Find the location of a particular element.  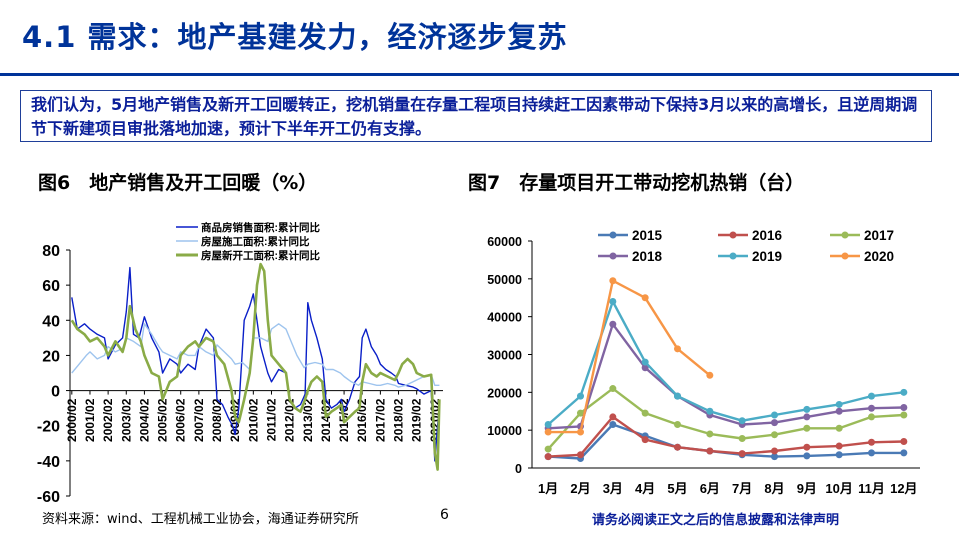

disclaimer: 请务必阅读正文之后的信息披露和法律声明 is located at coordinates (716, 520).